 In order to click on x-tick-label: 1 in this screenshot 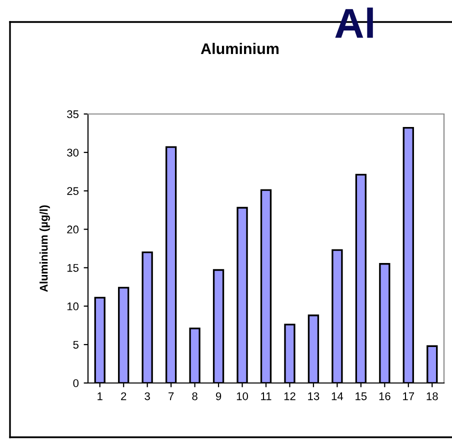, I will do `click(100, 396)`.